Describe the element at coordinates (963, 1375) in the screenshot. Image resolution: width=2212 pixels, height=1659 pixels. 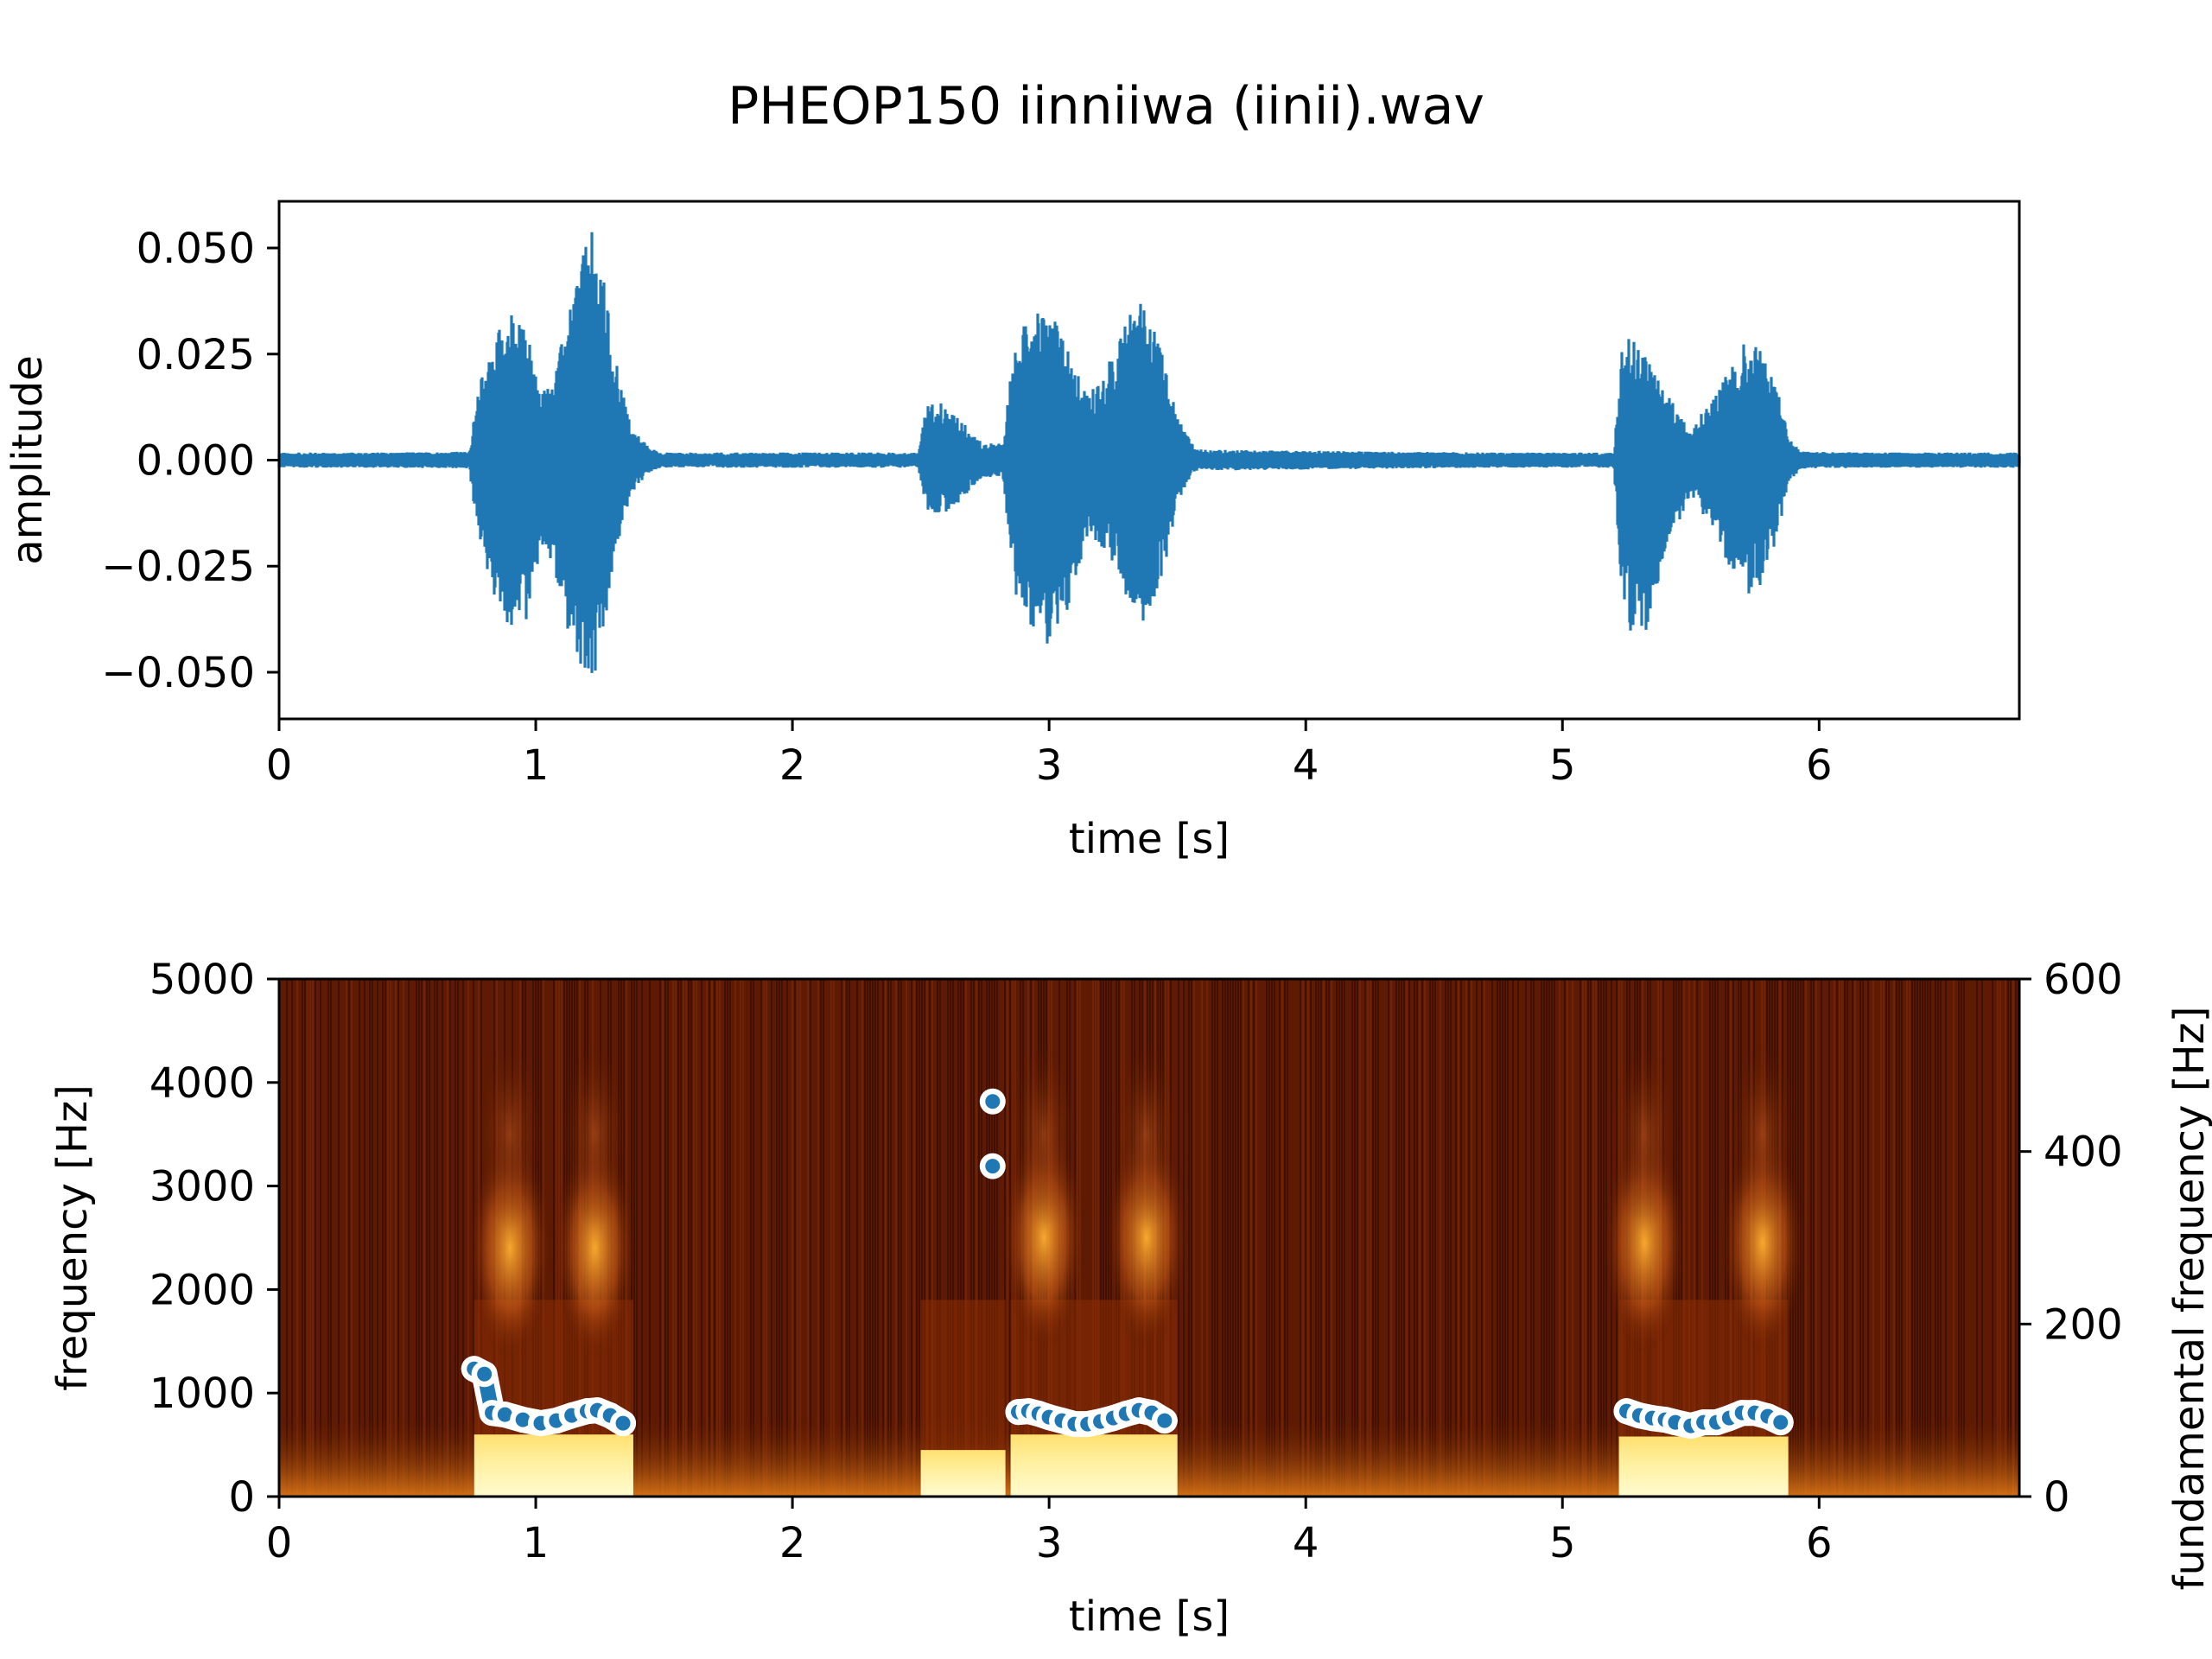
I see `spectrogram-syllable-band` at that location.